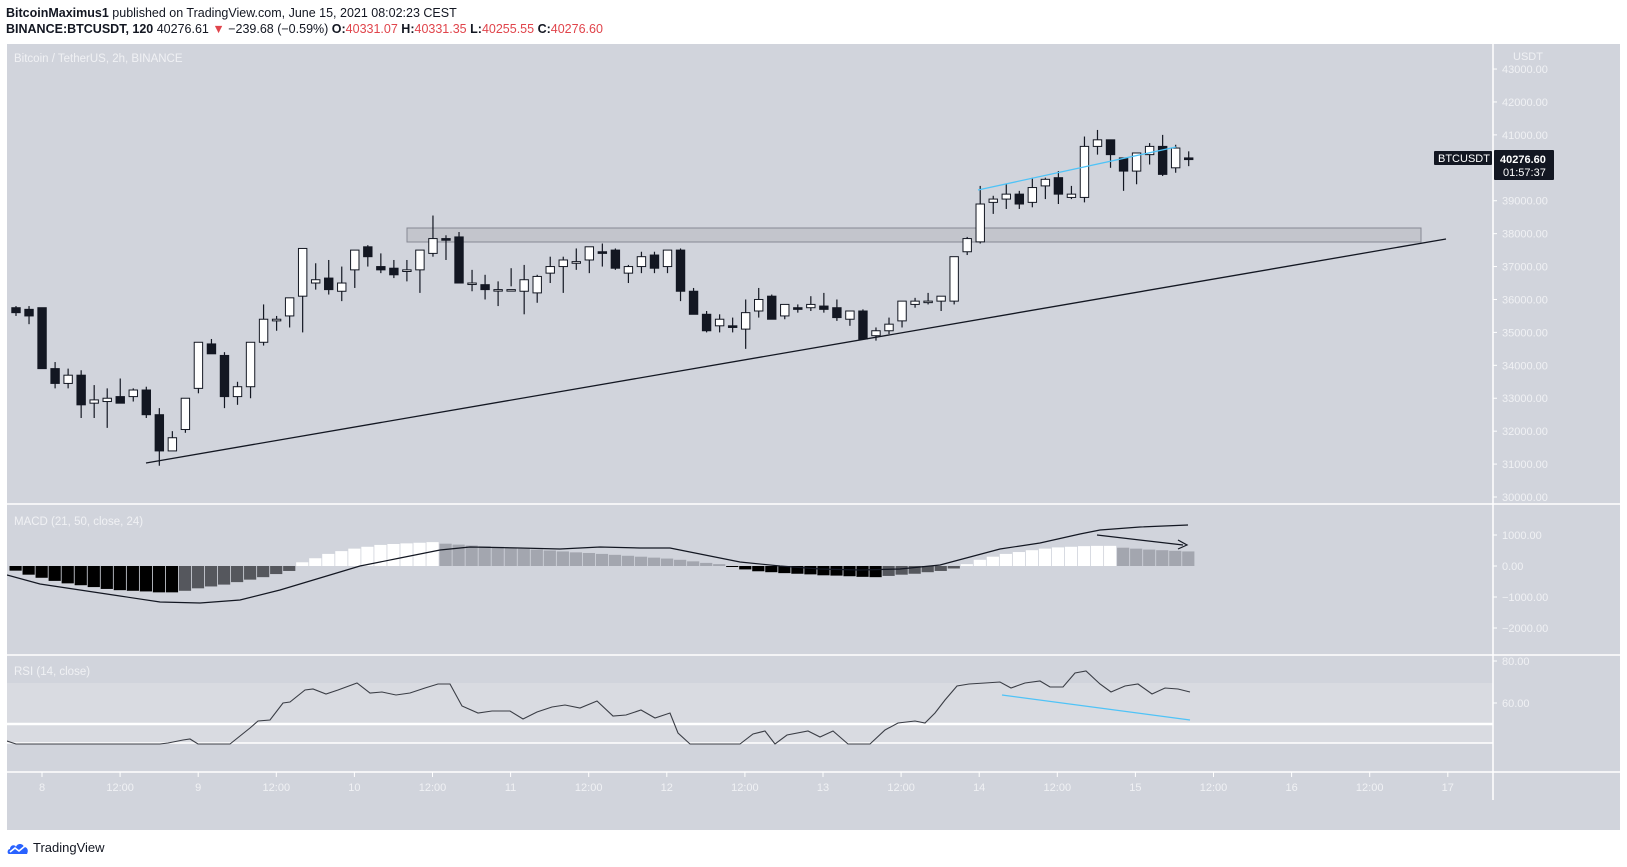 Image resolution: width=1627 pixels, height=867 pixels. Describe the element at coordinates (52, 672) in the screenshot. I see `rsi-title: RSI (14, close)` at that location.